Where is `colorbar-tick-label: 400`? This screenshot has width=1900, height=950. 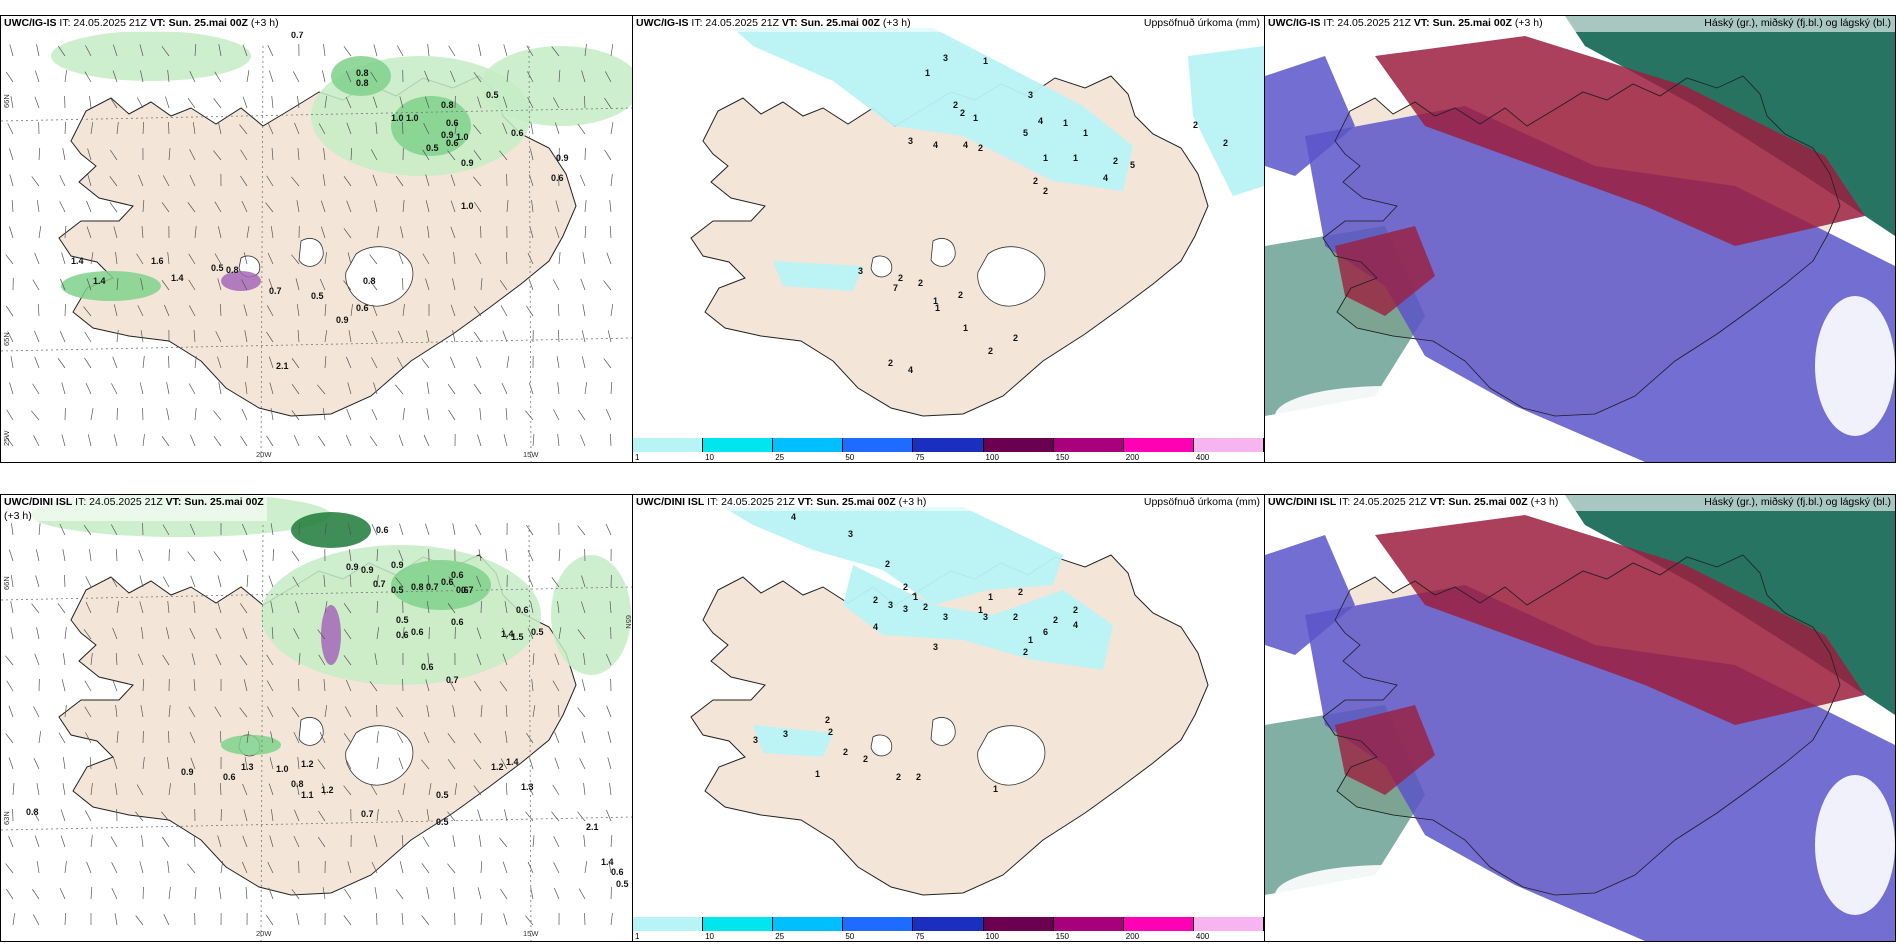 colorbar-tick-label: 400 is located at coordinates (1202, 457).